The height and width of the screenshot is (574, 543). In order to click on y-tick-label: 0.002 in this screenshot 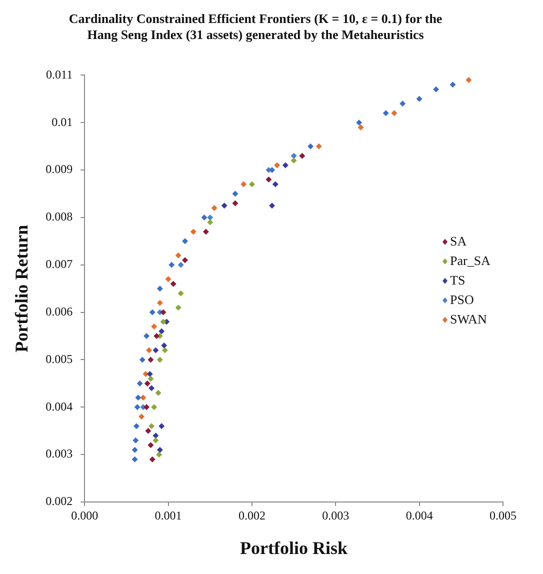, I will do `click(59, 501)`.